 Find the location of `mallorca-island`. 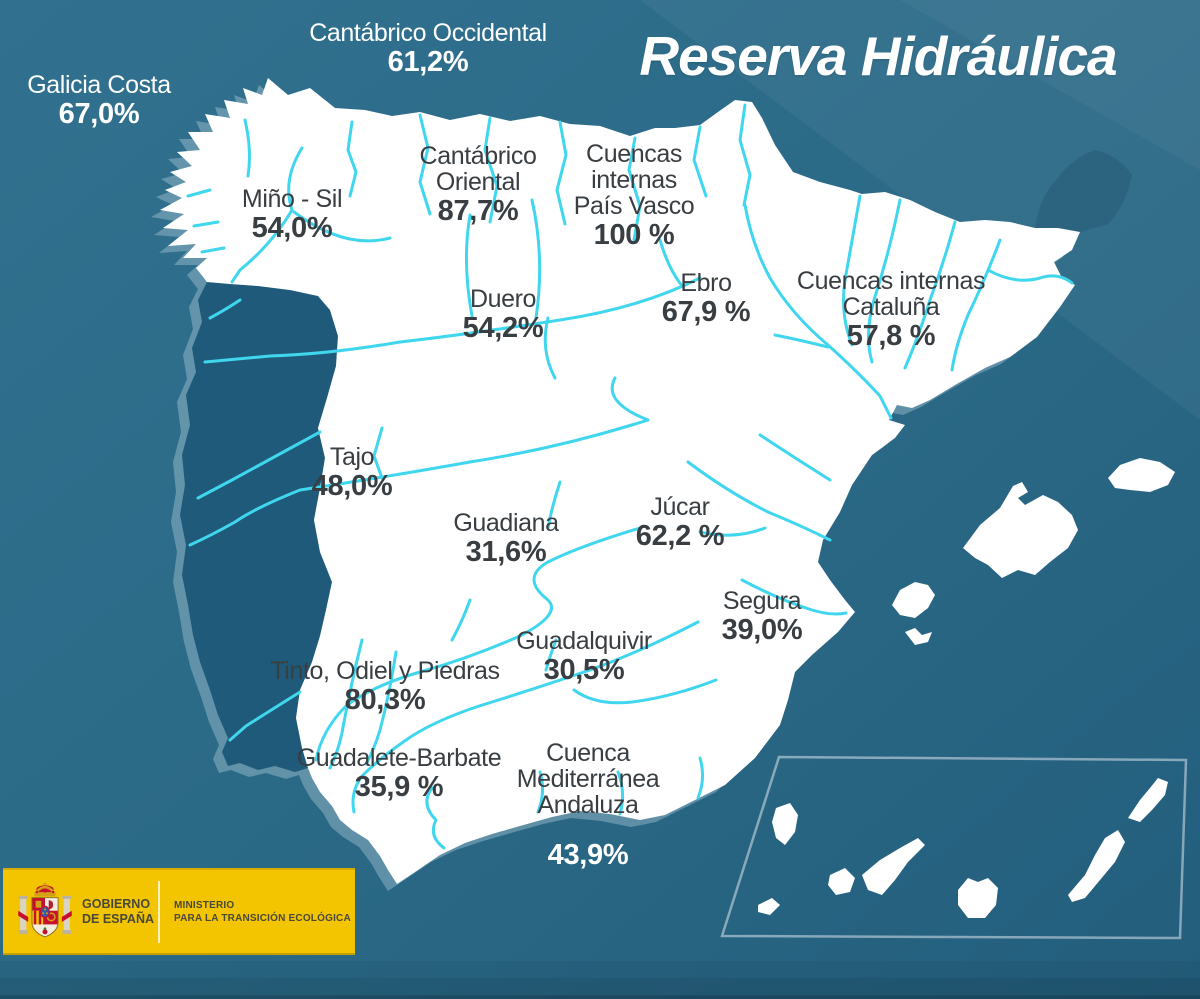

mallorca-island is located at coordinates (1020, 530).